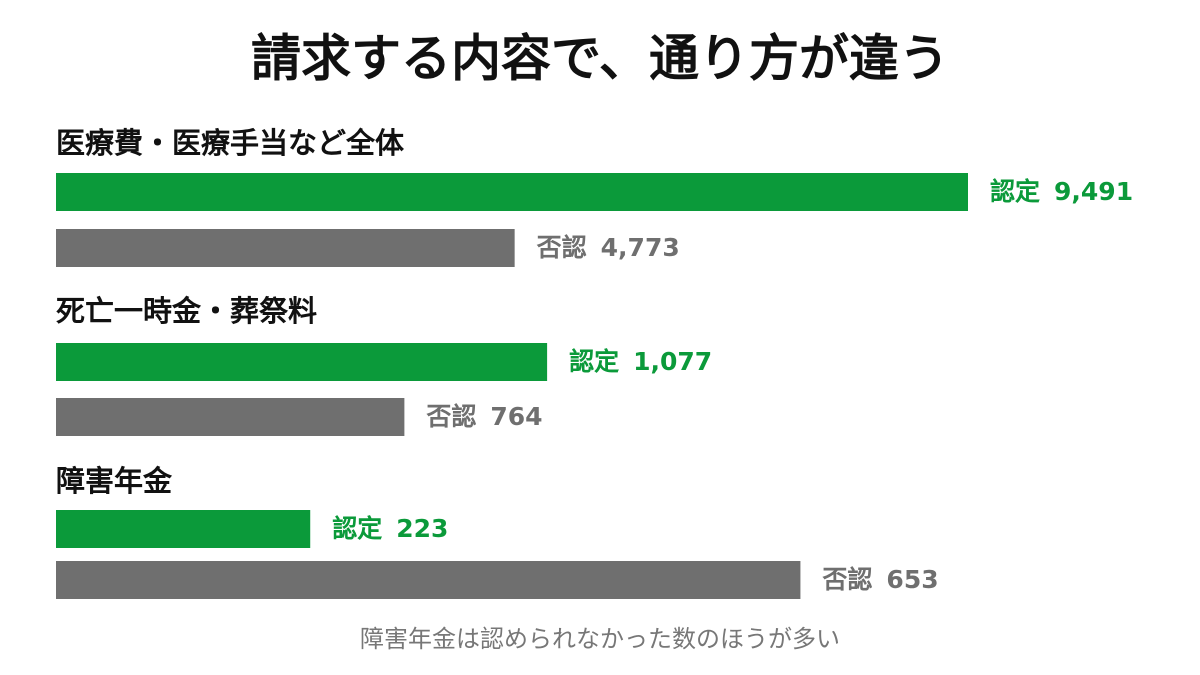  What do you see at coordinates (516, 416) in the screenshot?
I see `value-label: 764` at bounding box center [516, 416].